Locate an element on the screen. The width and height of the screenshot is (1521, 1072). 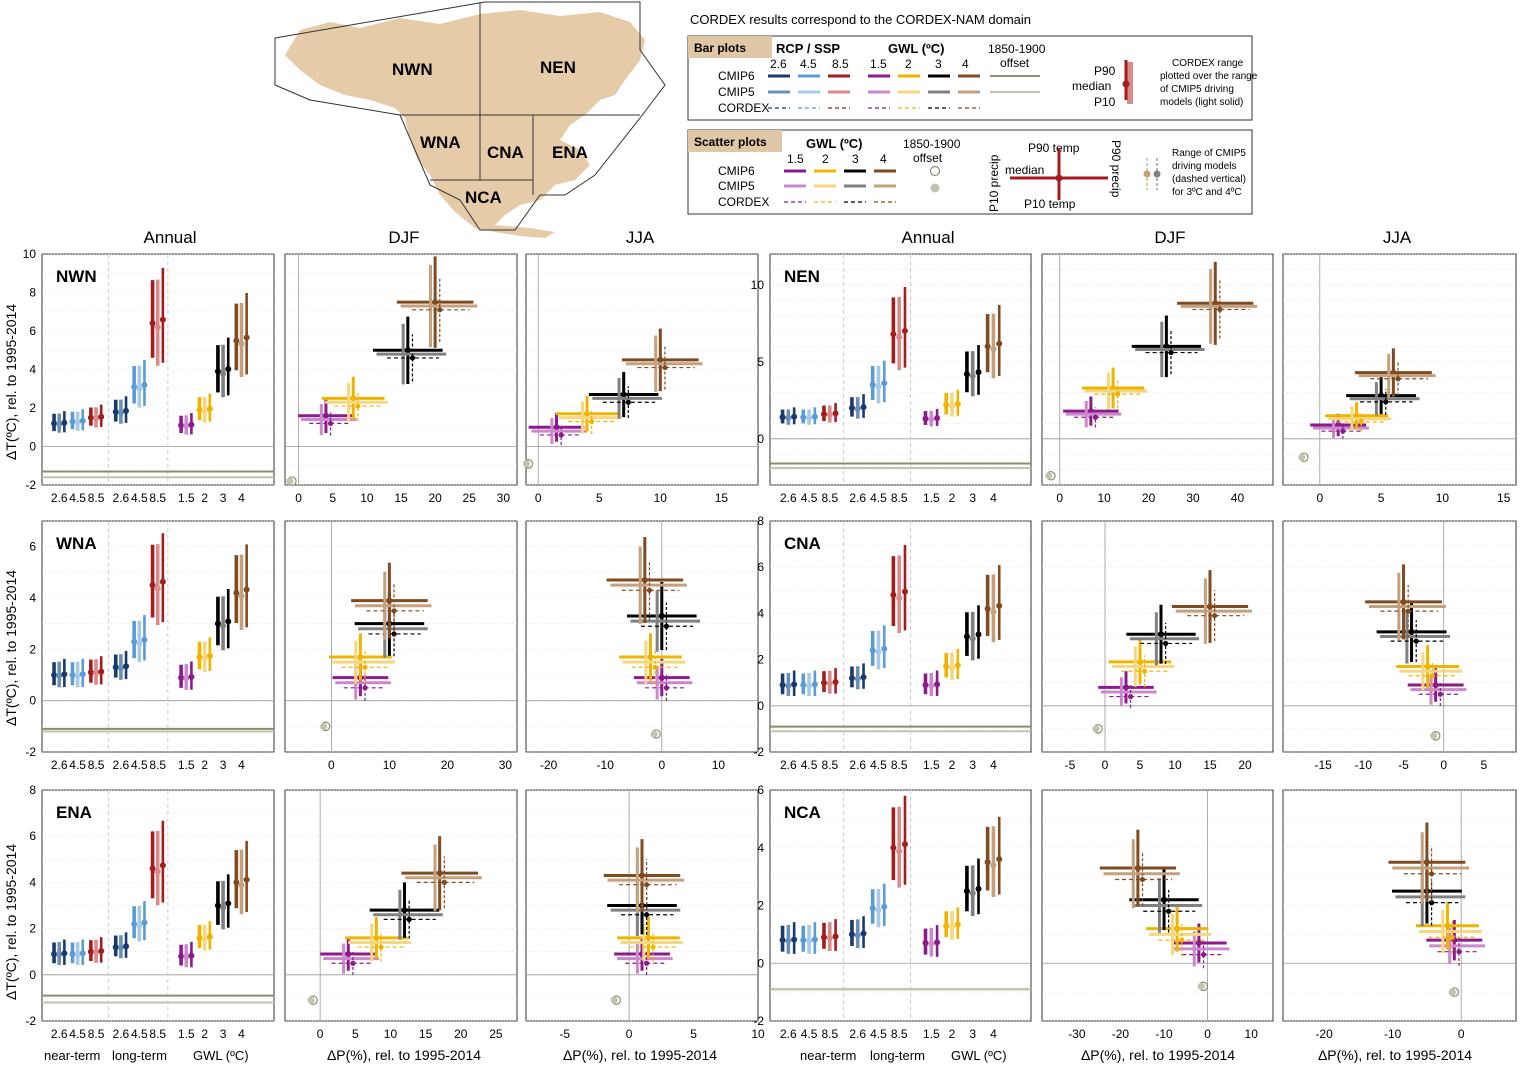
legend-p90-precip: P90 precip is located at coordinates (1116, 169).